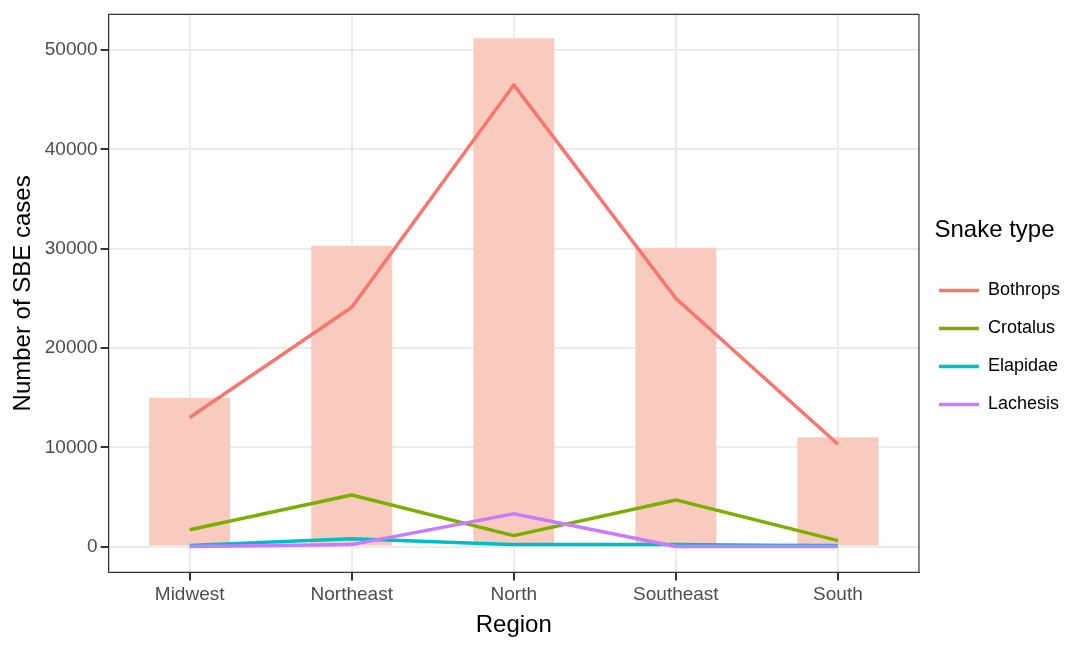 The image size is (1090, 647). Describe the element at coordinates (71, 49) in the screenshot. I see `y-tick-label: 50000` at that location.